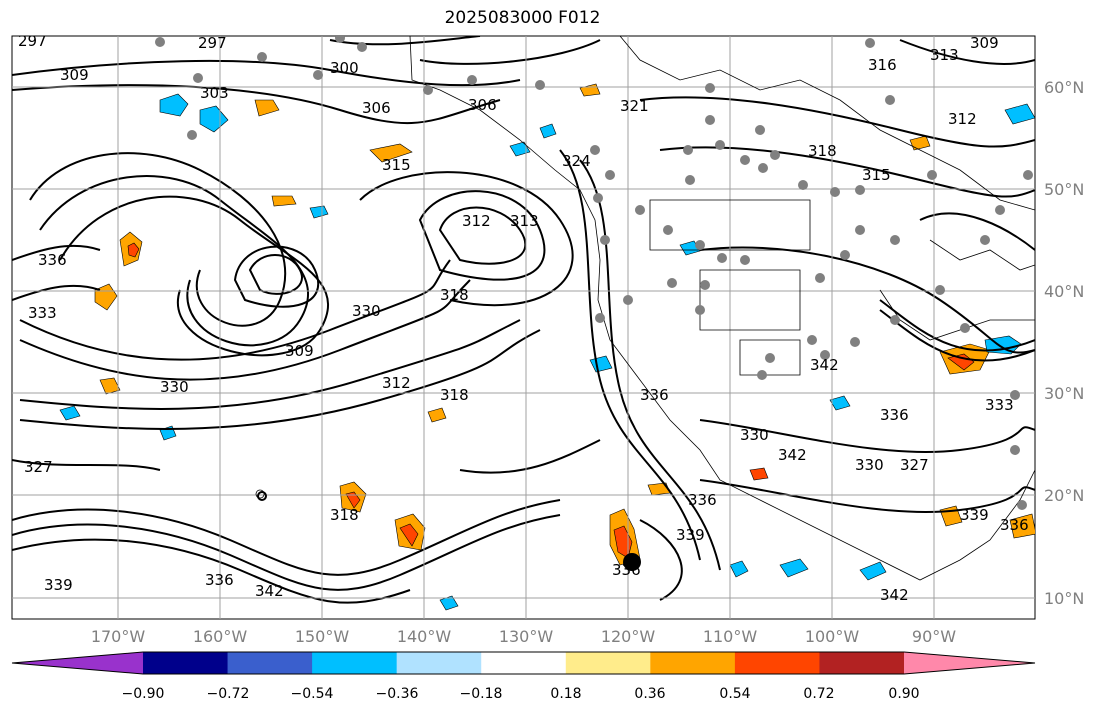 The image size is (1105, 712). Describe the element at coordinates (143, 694) in the screenshot. I see `colorbar-tick-label: −0.90` at that location.